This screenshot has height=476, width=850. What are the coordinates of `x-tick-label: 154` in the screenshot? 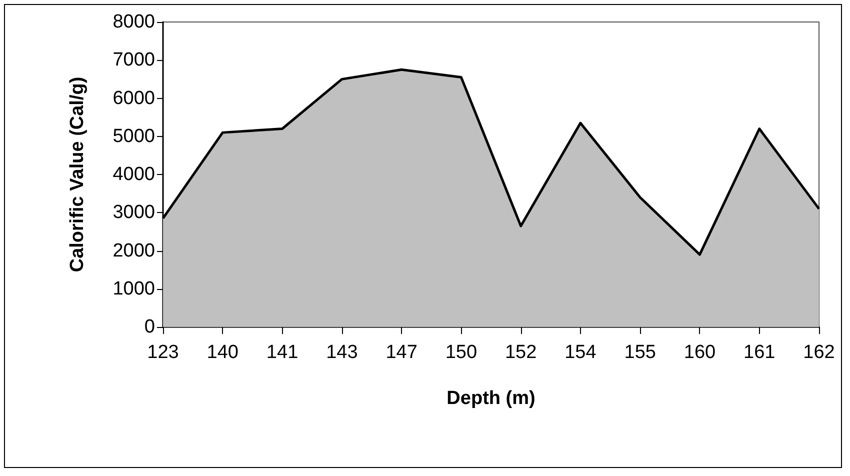 It's located at (580, 352).